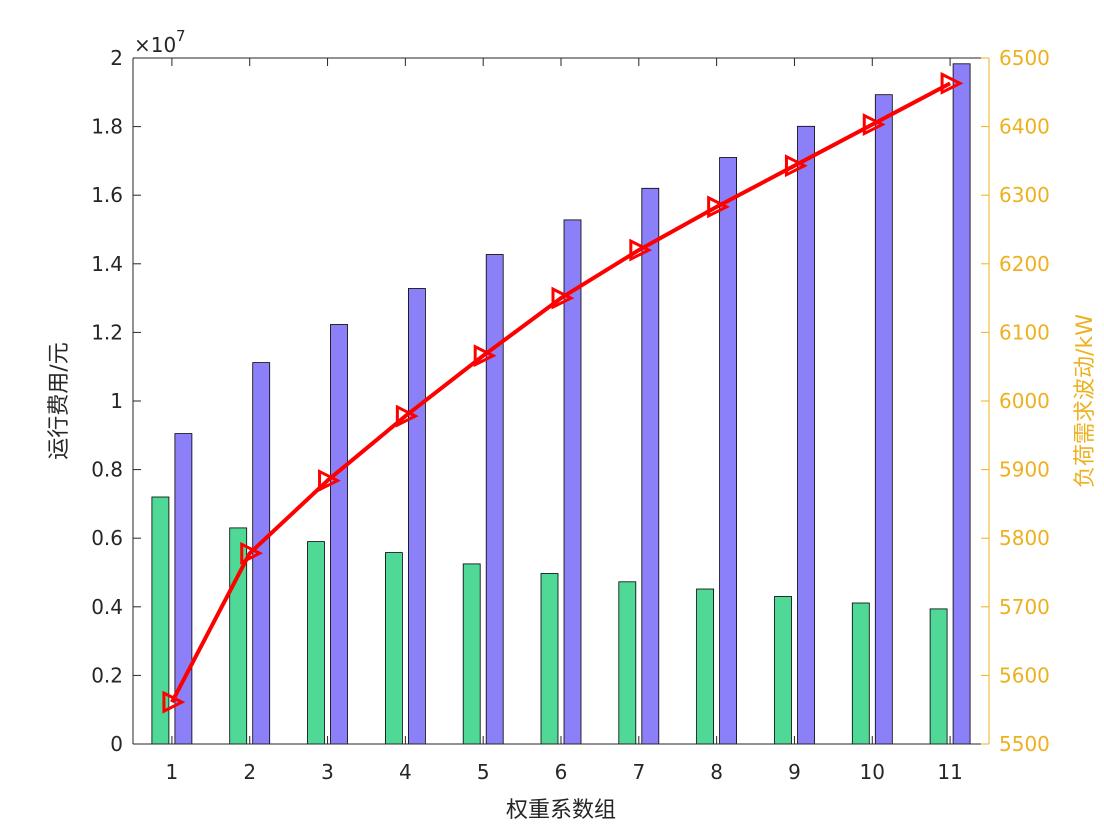 The image size is (1104, 830). What do you see at coordinates (1024, 127) in the screenshot?
I see `y-right-tick-label: 6400` at bounding box center [1024, 127].